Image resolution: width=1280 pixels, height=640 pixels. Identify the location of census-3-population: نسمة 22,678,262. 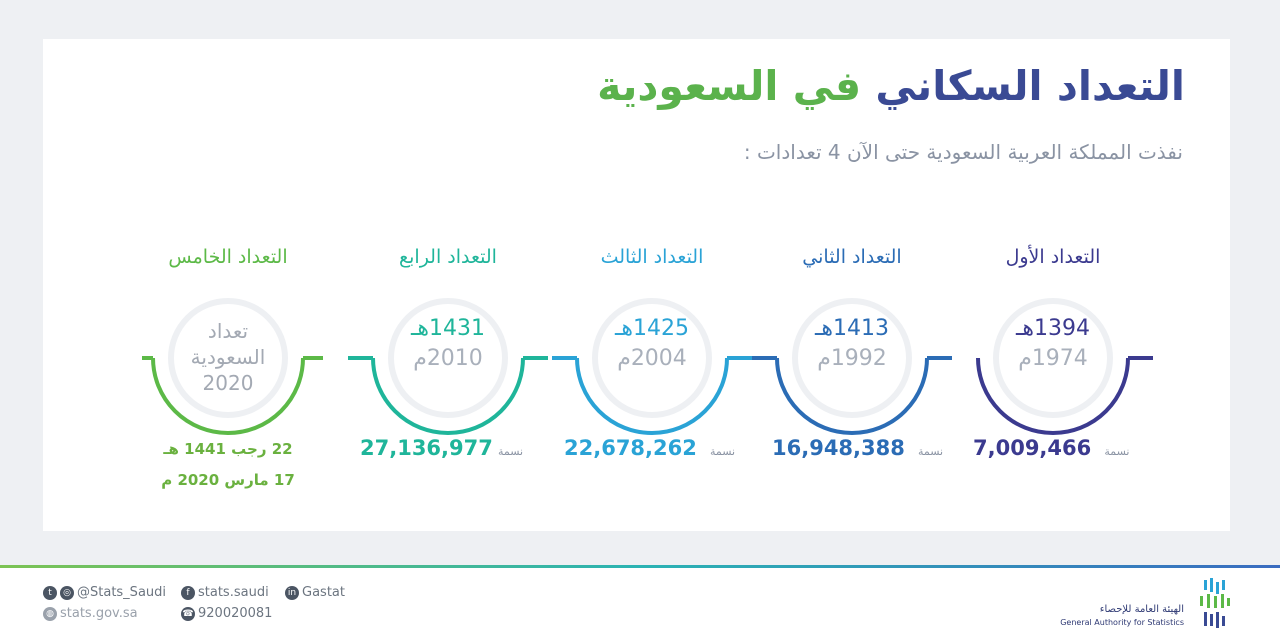
(652, 448).